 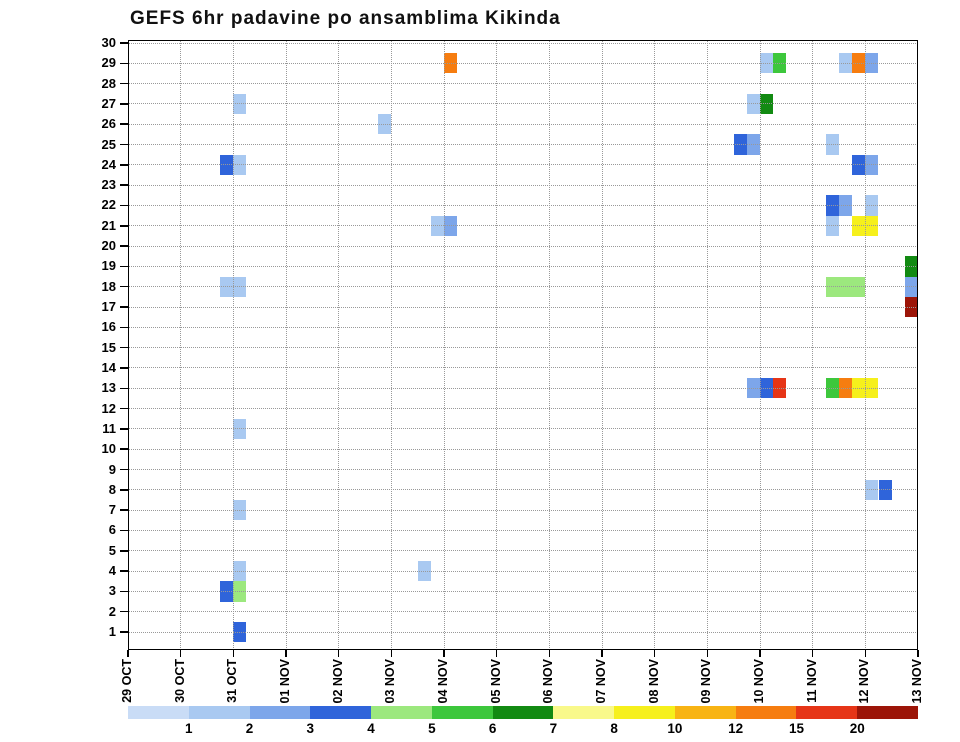 I want to click on legend-label: 6, so click(x=492, y=728).